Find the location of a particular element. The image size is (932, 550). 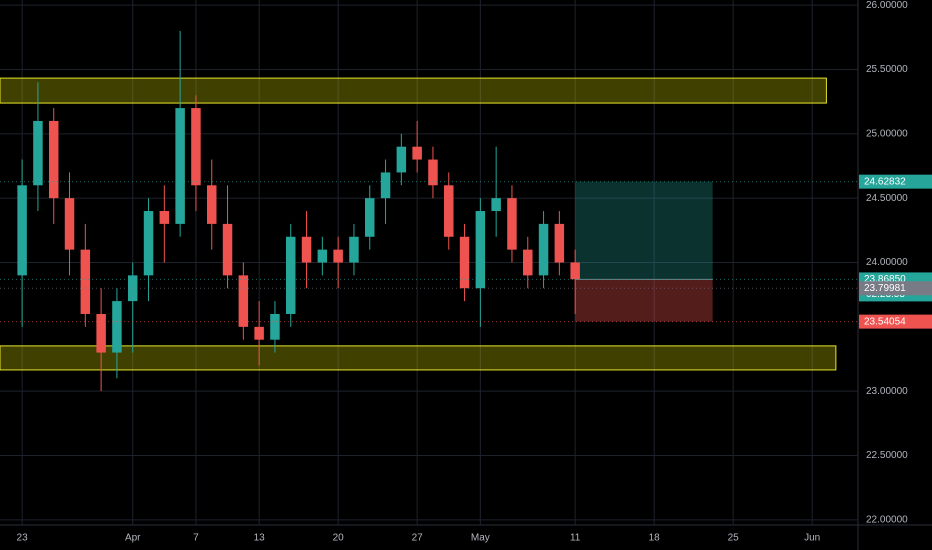

y-tick-label: 22.00000 is located at coordinates (887, 519).